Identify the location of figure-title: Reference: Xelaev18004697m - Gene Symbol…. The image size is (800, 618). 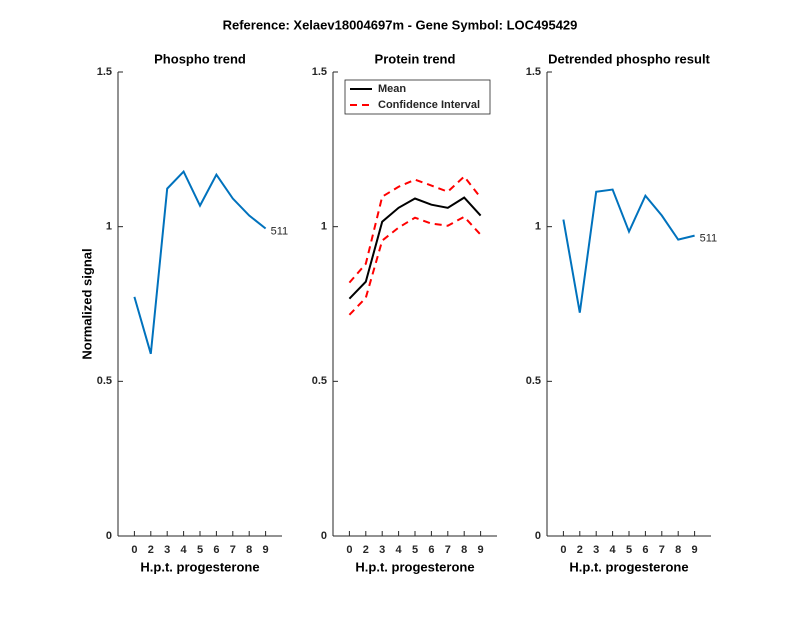
(400, 24).